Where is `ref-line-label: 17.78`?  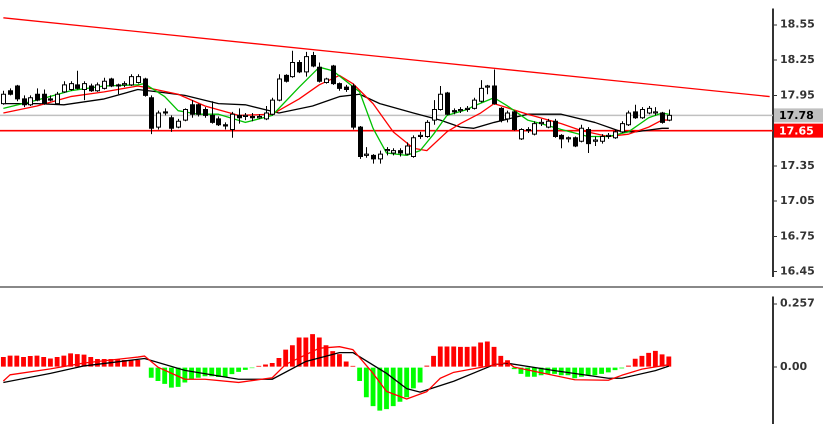 ref-line-label: 17.78 is located at coordinates (796, 115).